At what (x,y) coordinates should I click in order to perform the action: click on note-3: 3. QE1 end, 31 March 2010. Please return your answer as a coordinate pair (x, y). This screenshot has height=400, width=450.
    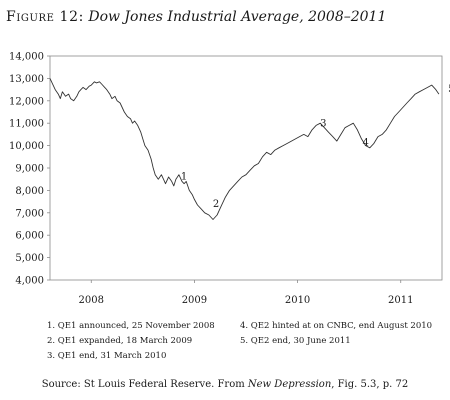
    Looking at the image, I should click on (107, 356).